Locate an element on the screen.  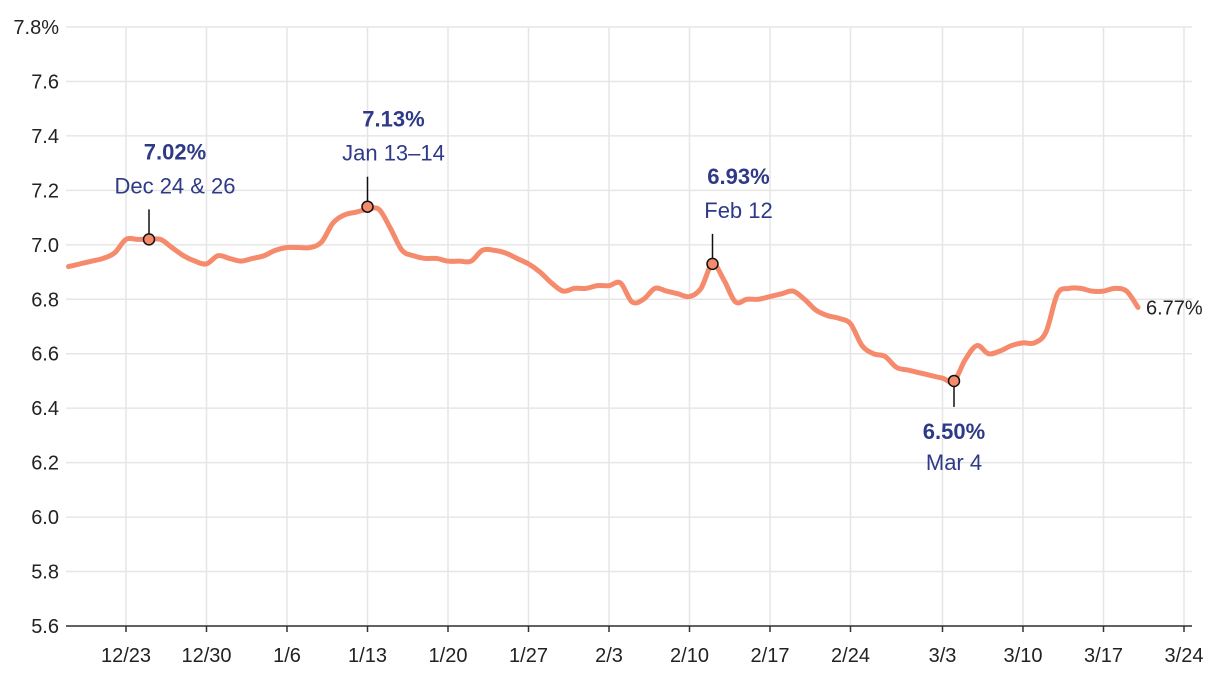
x-tick-label: 1/20 is located at coordinates (448, 656).